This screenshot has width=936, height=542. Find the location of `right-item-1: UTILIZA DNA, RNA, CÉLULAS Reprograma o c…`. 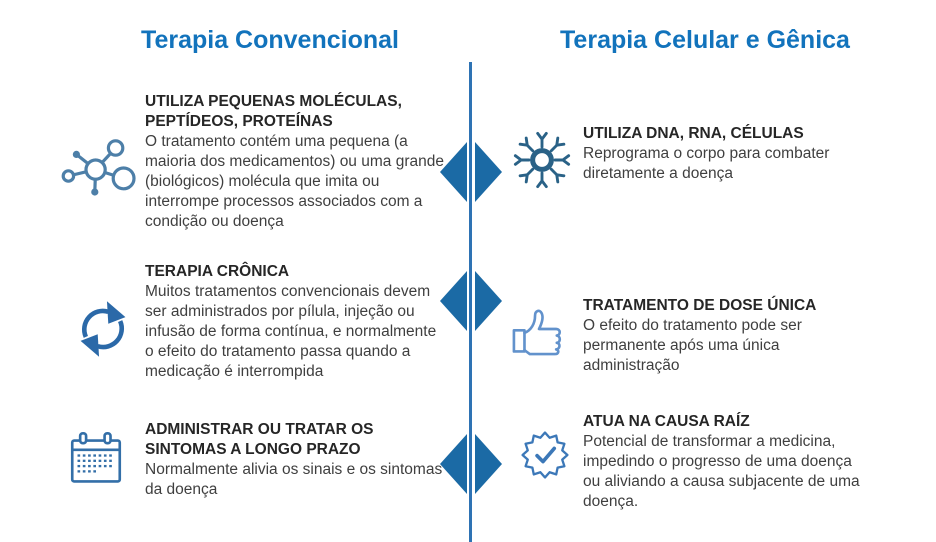

right-item-1: UTILIZA DNA, RNA, CÉLULAS Reprograma o c… is located at coordinates (733, 154).